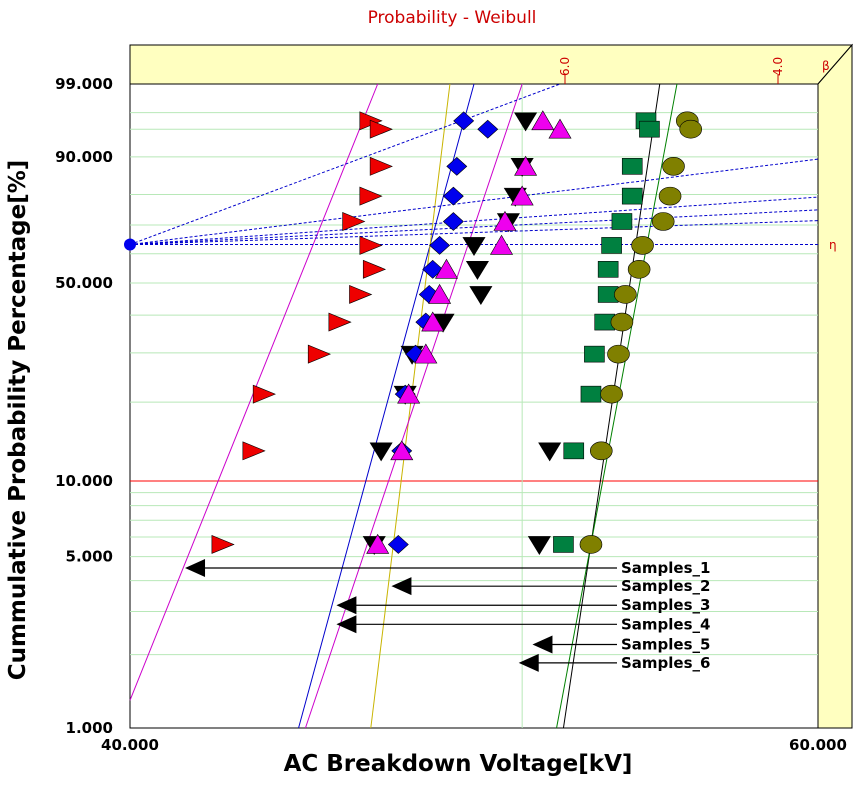 This screenshot has width=863, height=790. I want to click on eta-label: η, so click(833, 245).